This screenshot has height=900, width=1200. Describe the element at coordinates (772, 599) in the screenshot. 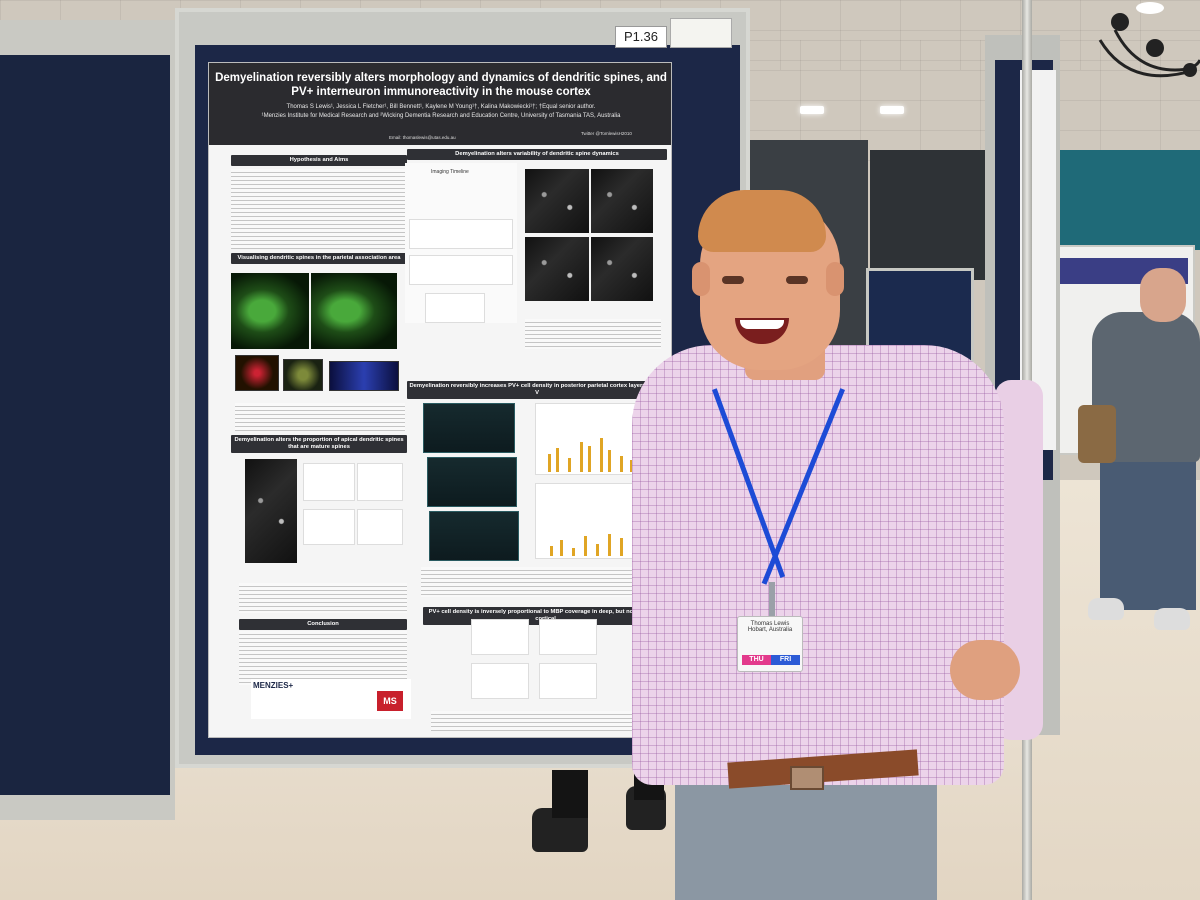

I see `lanyard-clip` at that location.